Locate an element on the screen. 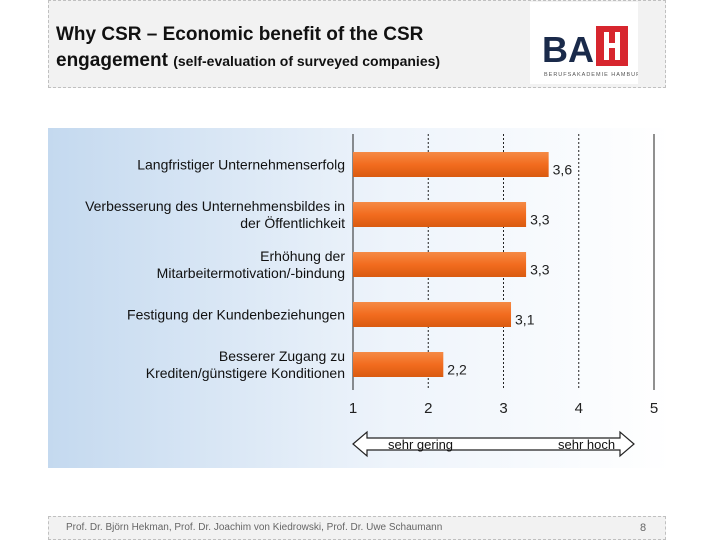  page-number: 8 is located at coordinates (643, 528).